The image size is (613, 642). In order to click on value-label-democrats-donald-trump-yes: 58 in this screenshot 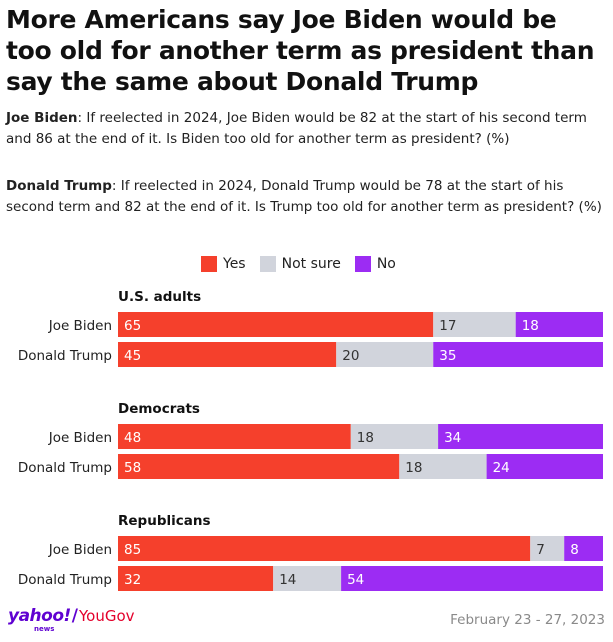, I will do `click(132, 468)`.